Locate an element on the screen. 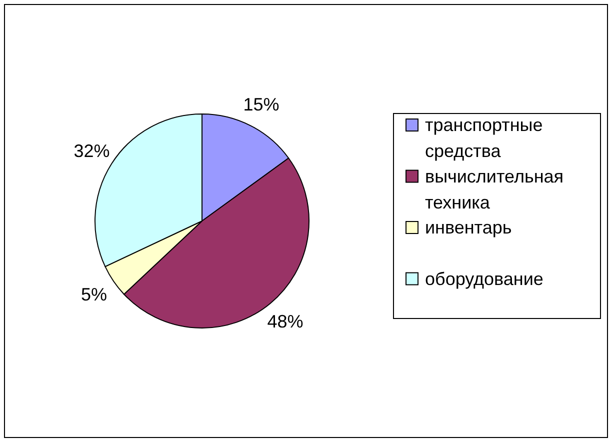 This screenshot has height=444, width=612. legend-label: оборудование is located at coordinates (484, 278).